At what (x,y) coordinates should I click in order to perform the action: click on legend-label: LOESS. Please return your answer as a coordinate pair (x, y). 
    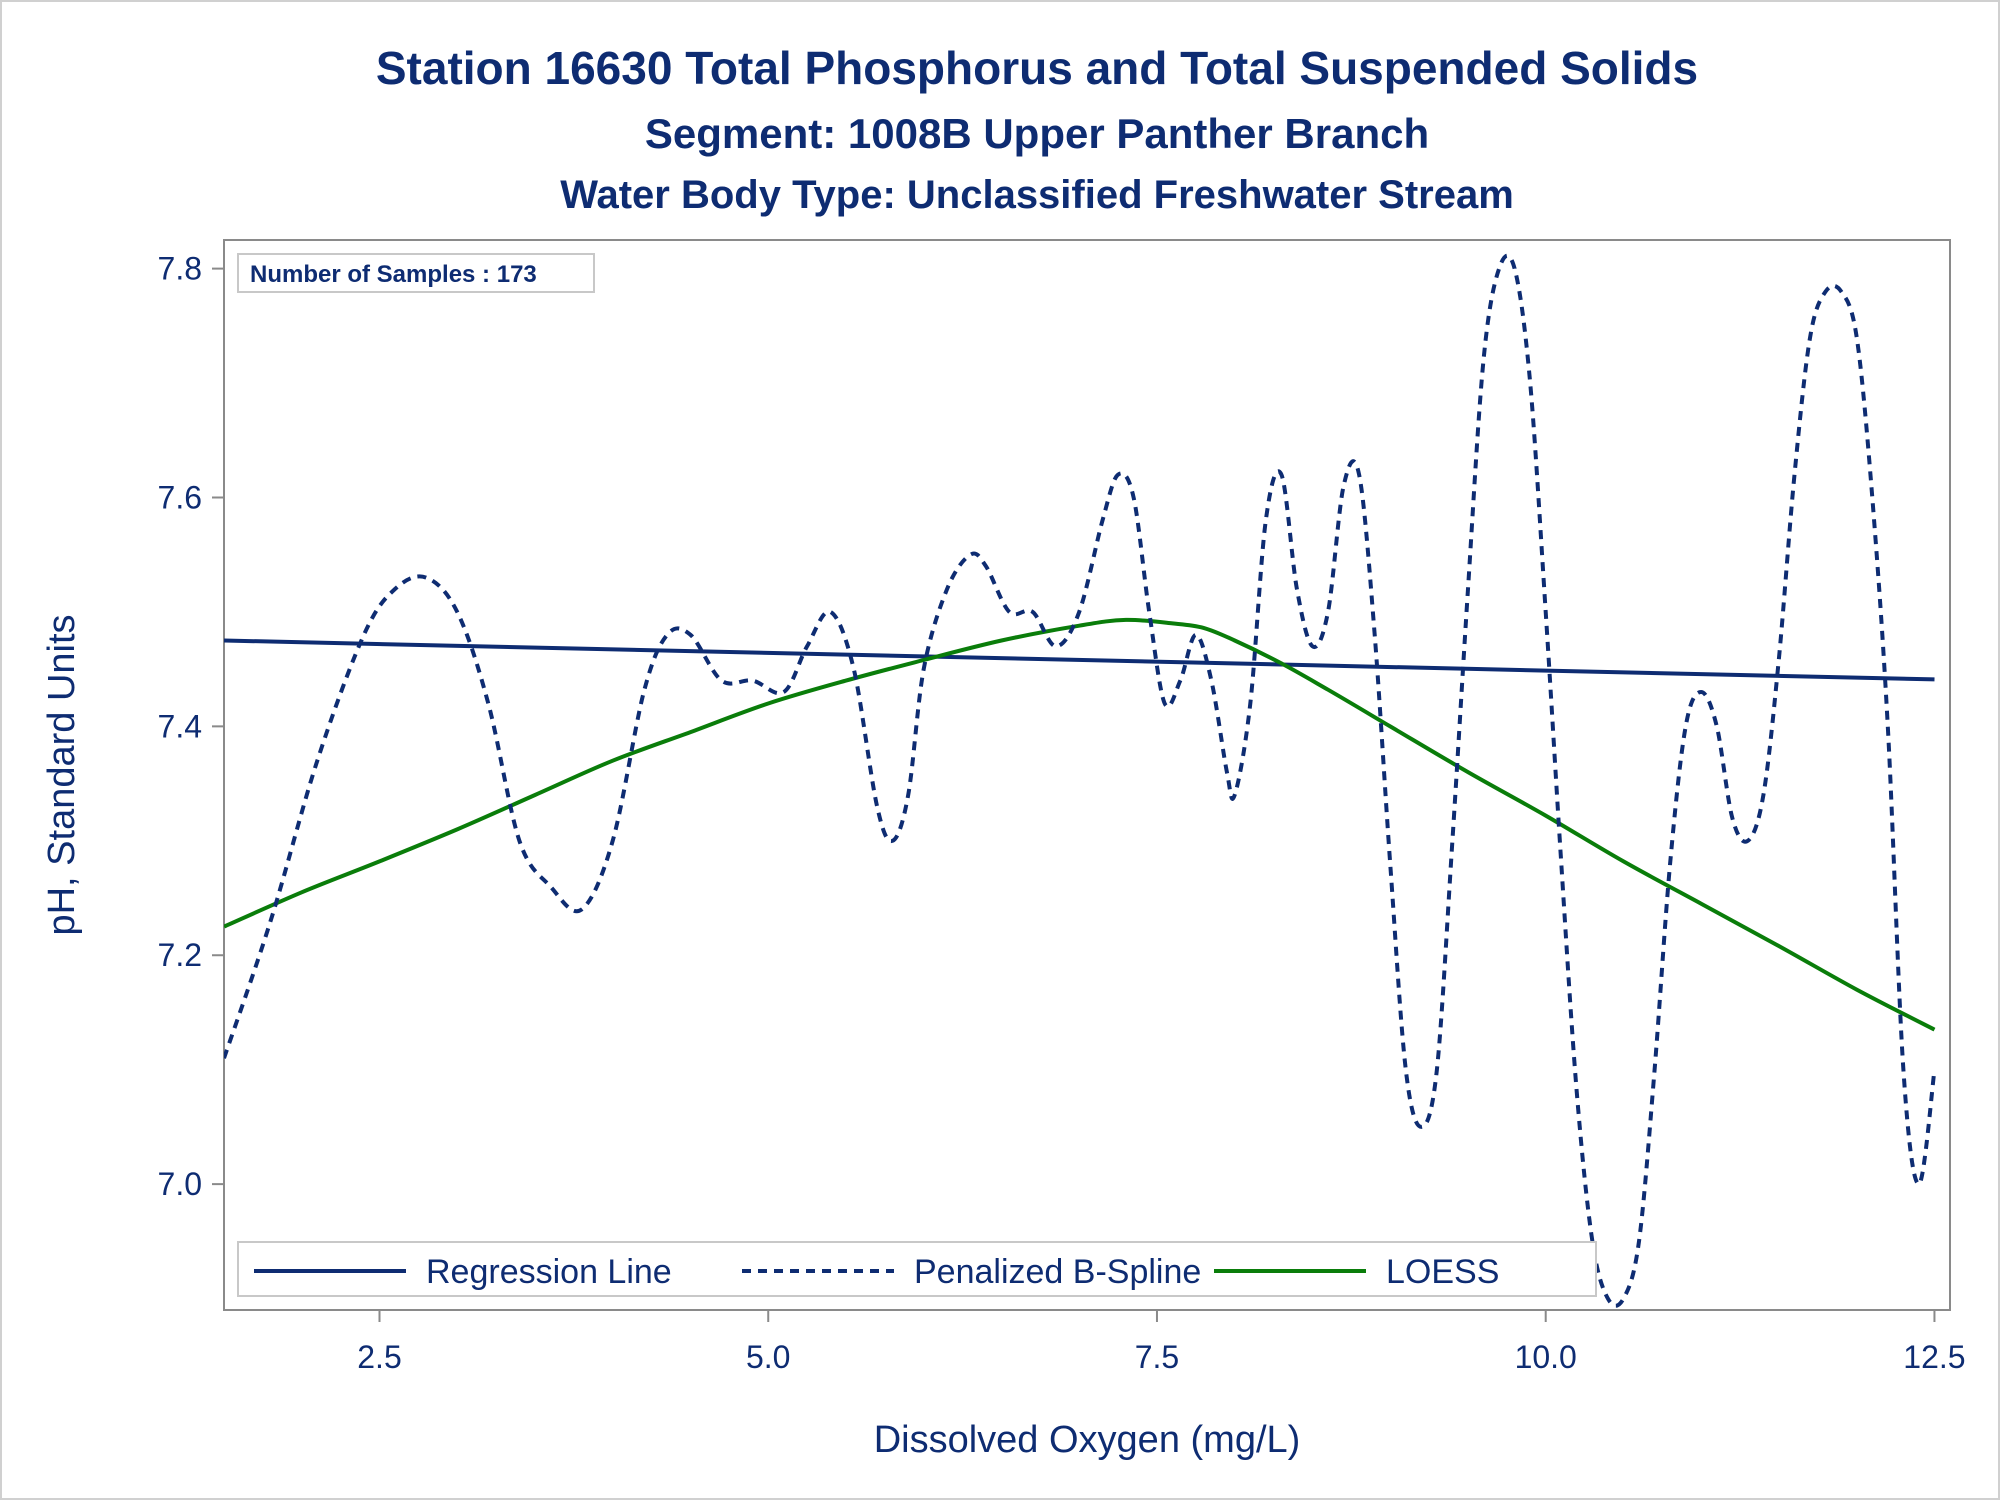
    Looking at the image, I should click on (1442, 1272).